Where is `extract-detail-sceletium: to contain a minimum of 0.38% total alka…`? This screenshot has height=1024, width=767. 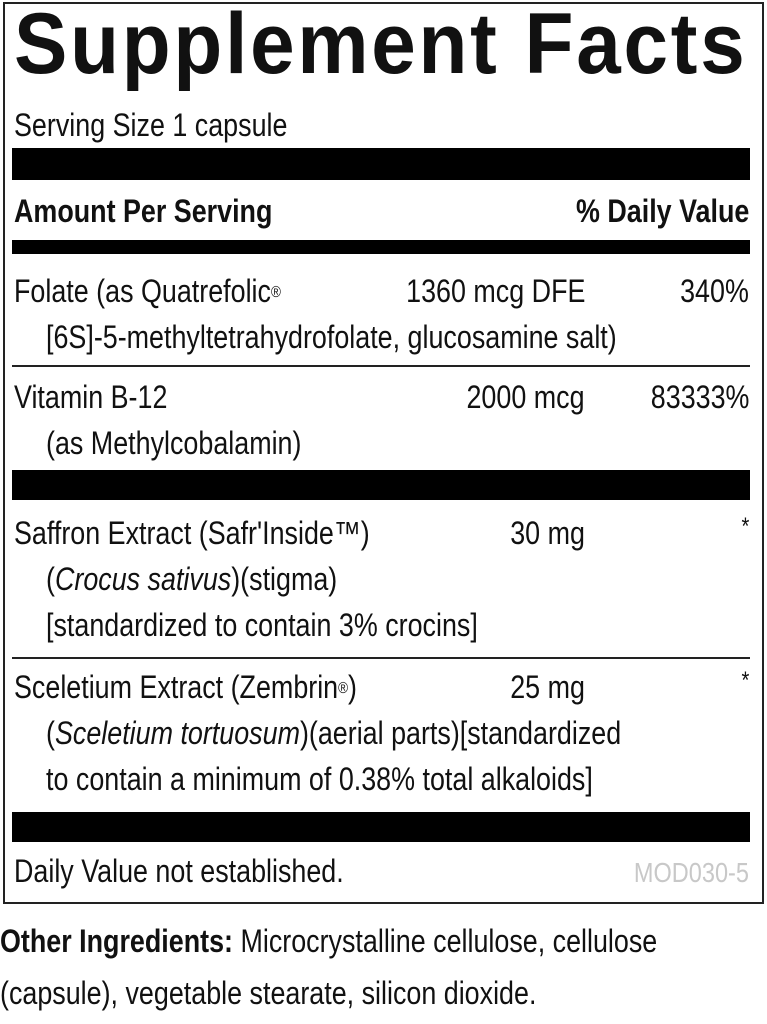 extract-detail-sceletium: to contain a minimum of 0.38% total alka… is located at coordinates (319, 779).